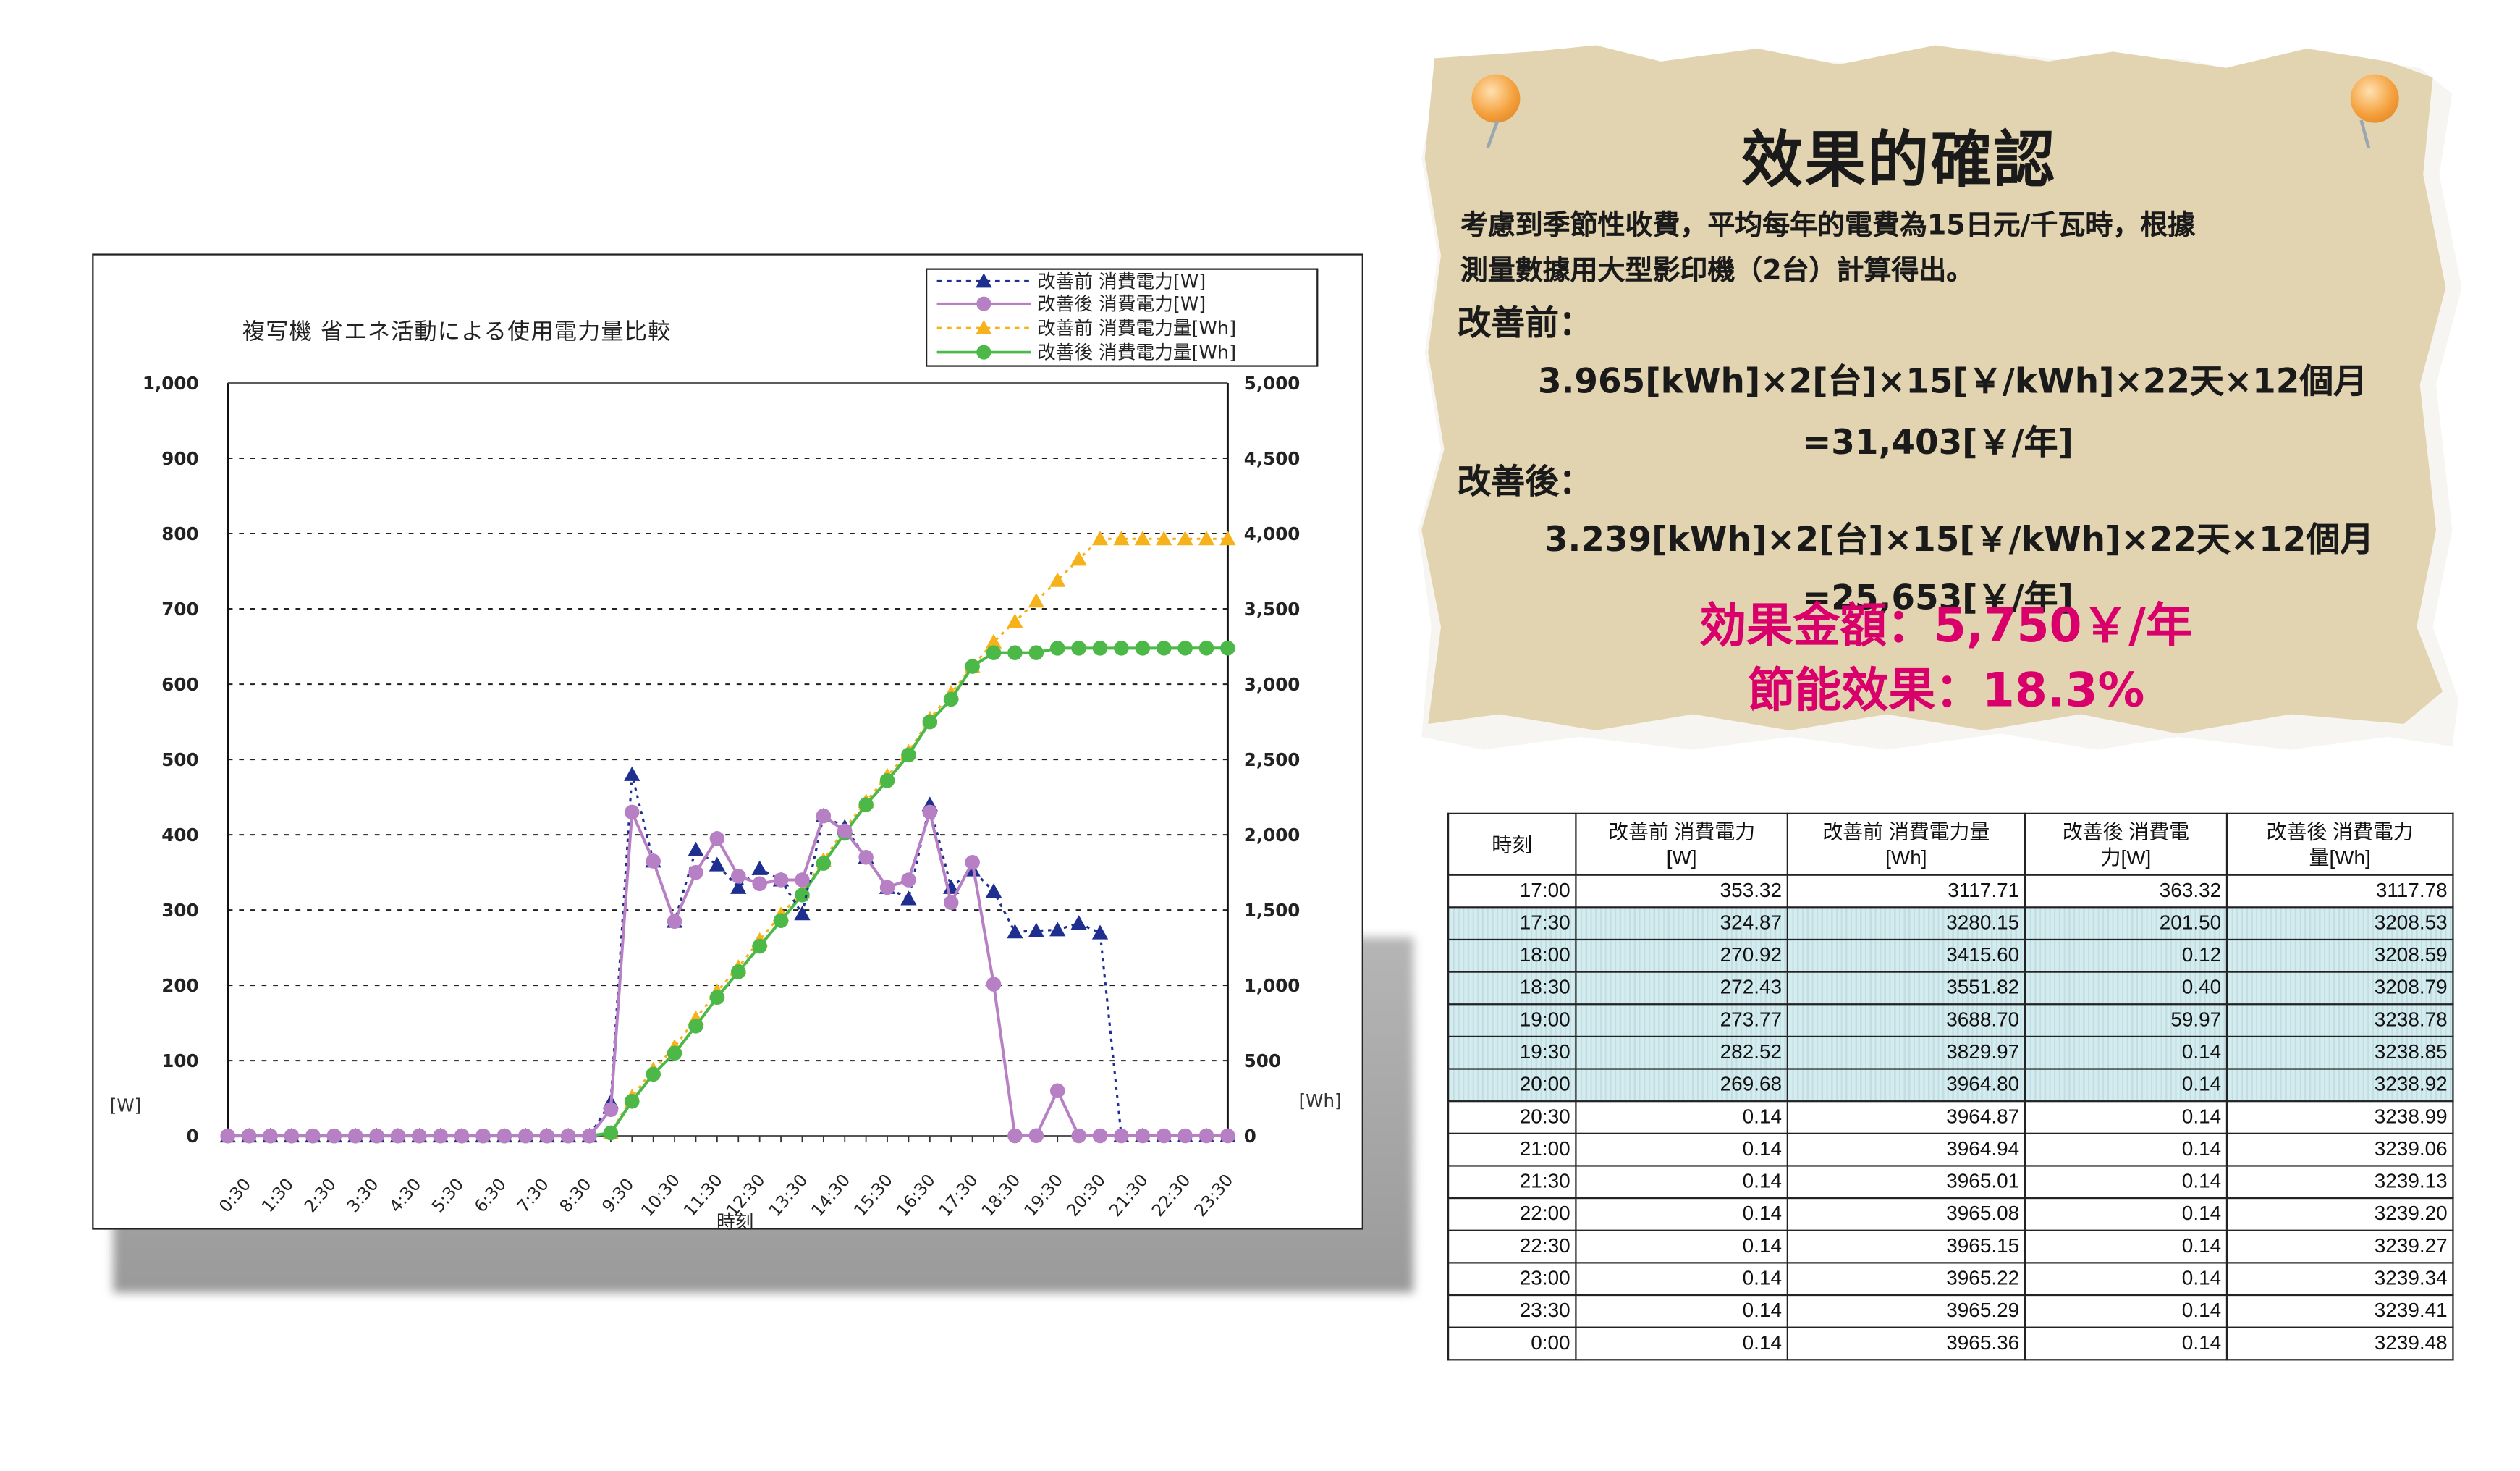 This screenshot has height=1471, width=2520. What do you see at coordinates (1272, 458) in the screenshot?
I see `y-tick-label-right: 4,500` at bounding box center [1272, 458].